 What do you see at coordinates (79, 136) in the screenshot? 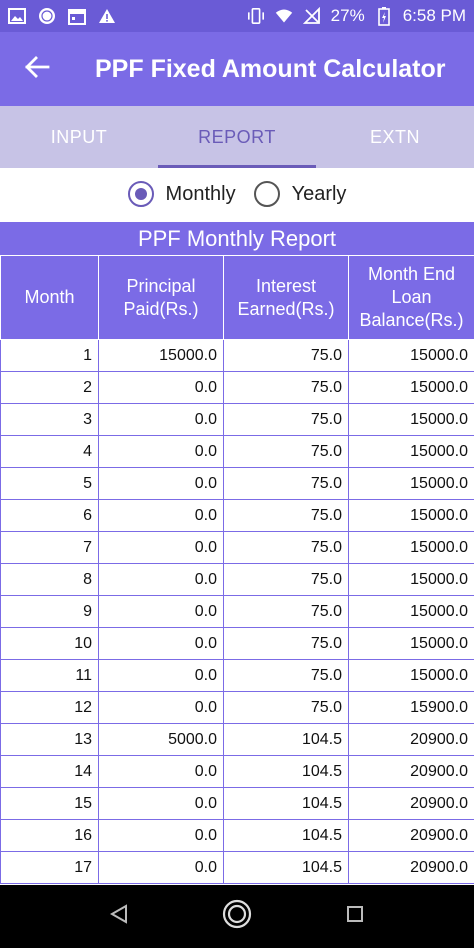
I see `tab-input: INPUT` at bounding box center [79, 136].